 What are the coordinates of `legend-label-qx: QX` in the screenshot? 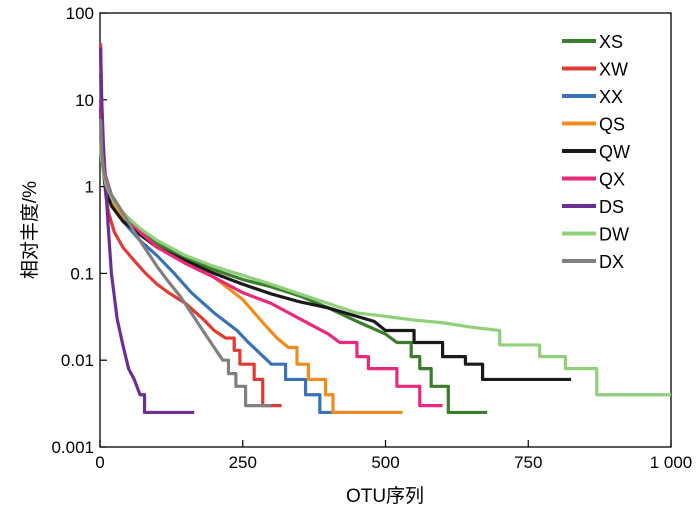 It's located at (612, 180).